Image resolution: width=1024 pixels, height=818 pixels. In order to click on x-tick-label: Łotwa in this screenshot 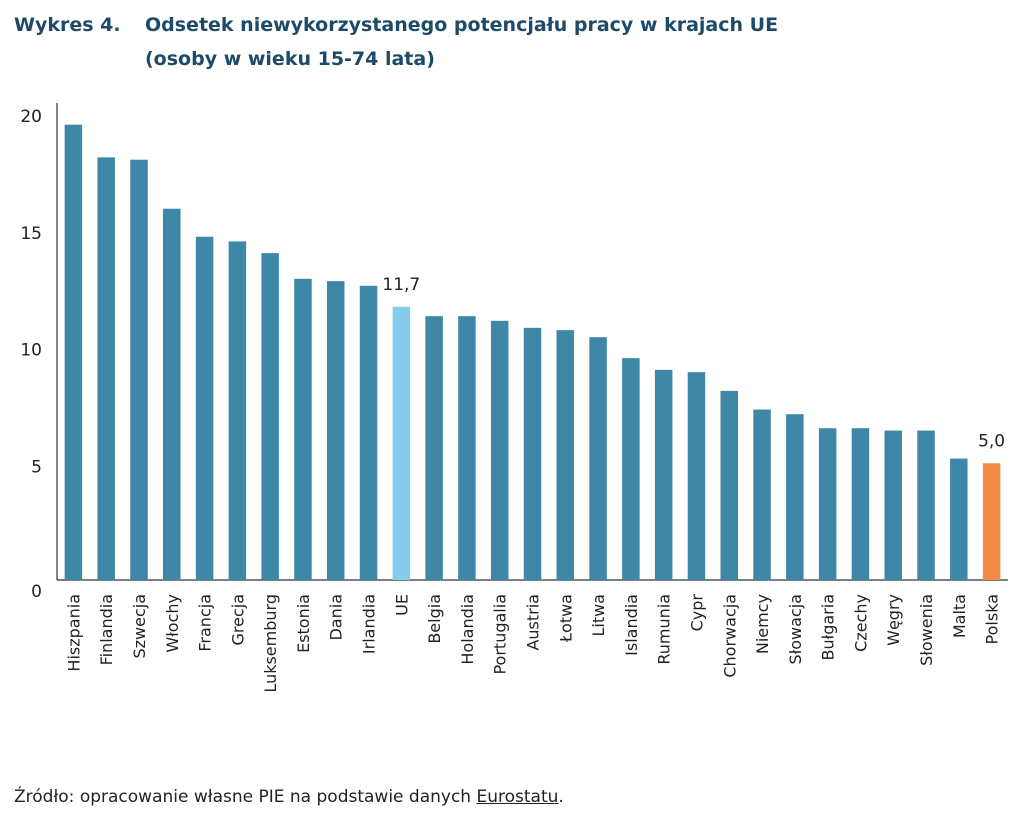, I will do `click(565, 618)`.